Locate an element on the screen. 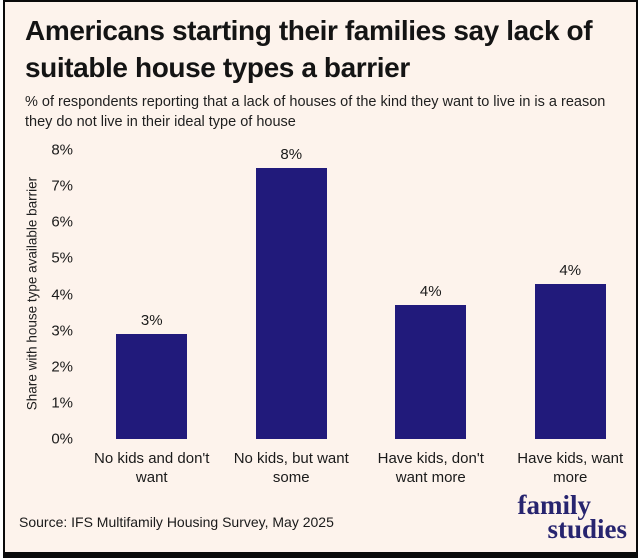 The width and height of the screenshot is (640, 560). bar-value-label: 8% is located at coordinates (291, 155).